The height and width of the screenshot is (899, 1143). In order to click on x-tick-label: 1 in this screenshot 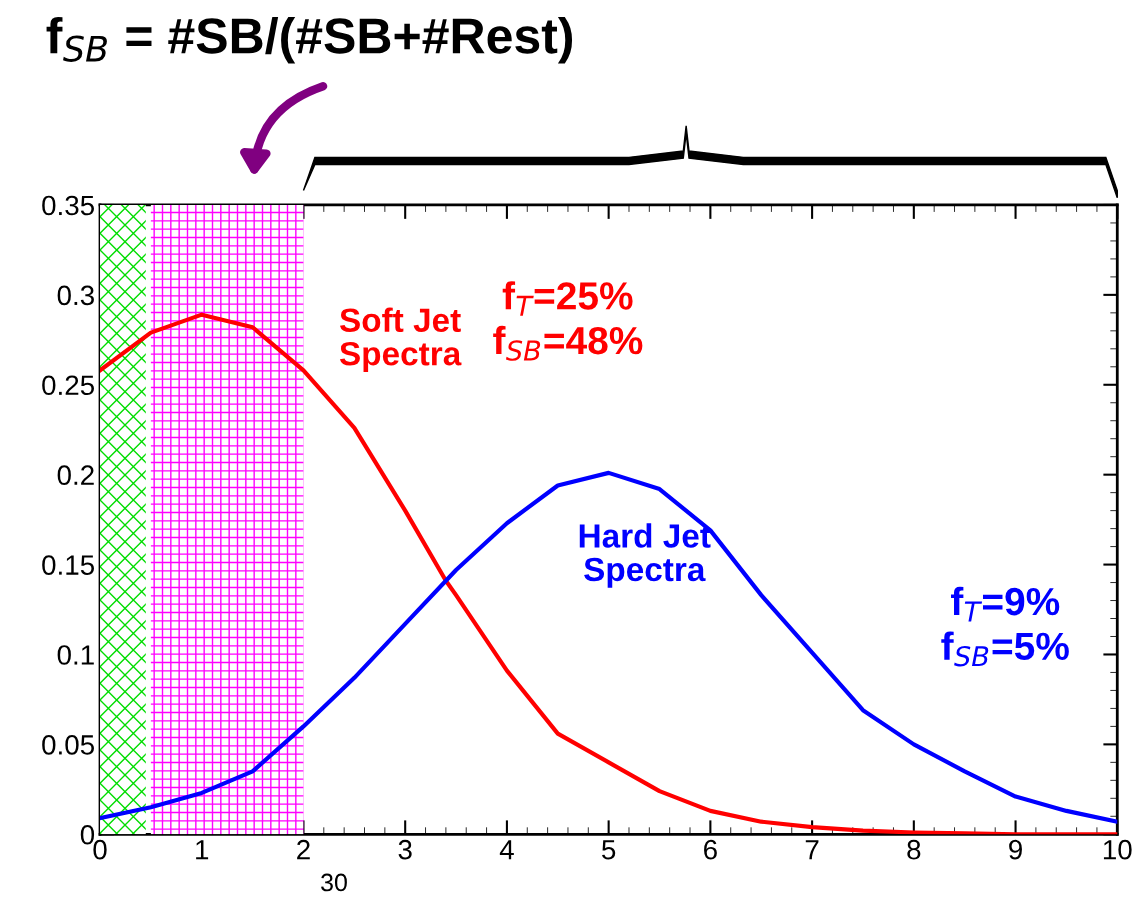, I will do `click(202, 850)`.